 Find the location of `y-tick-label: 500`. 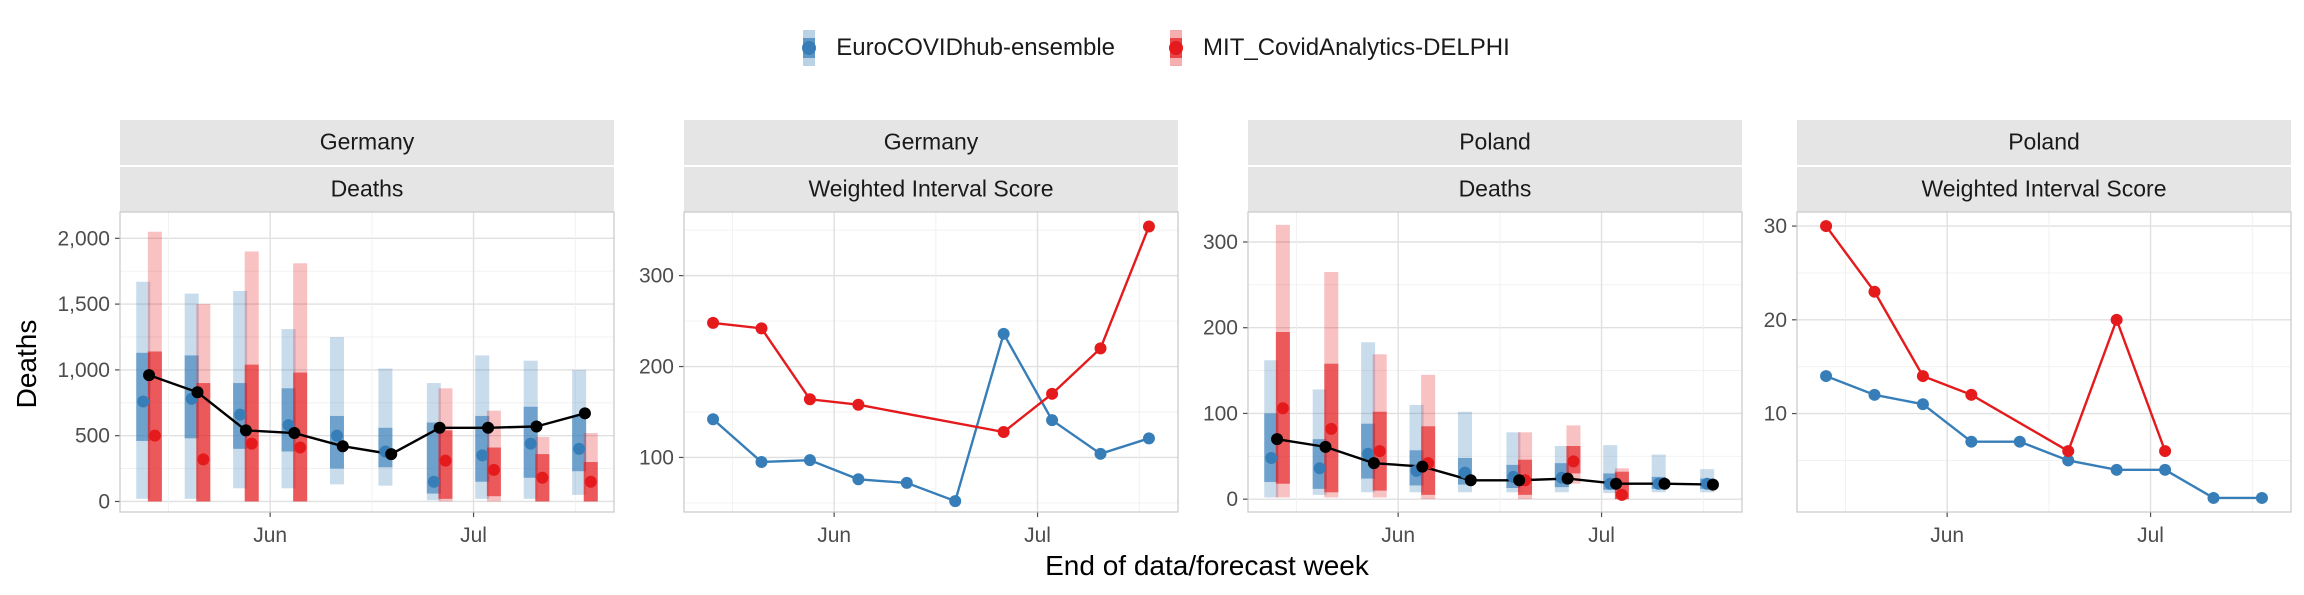

y-tick-label: 500 is located at coordinates (92, 436).